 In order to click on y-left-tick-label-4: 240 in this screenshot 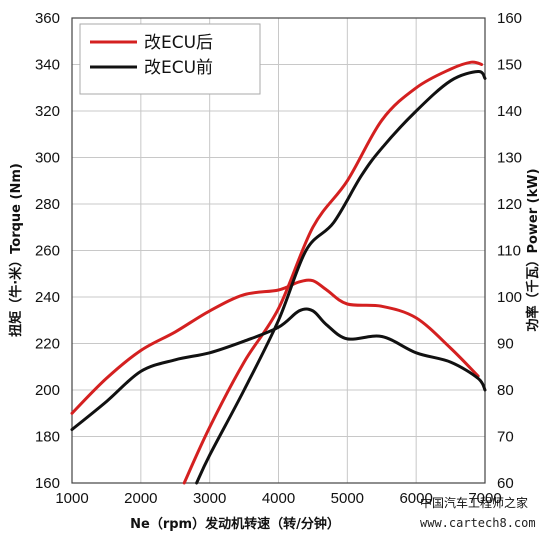, I will do `click(47, 297)`.